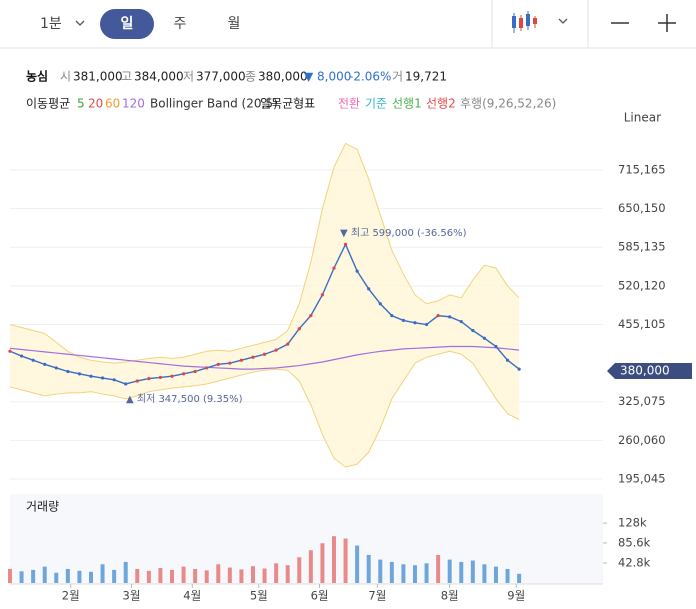  Describe the element at coordinates (349, 104) in the screenshot. I see `ichimoku-line: 전환` at that location.